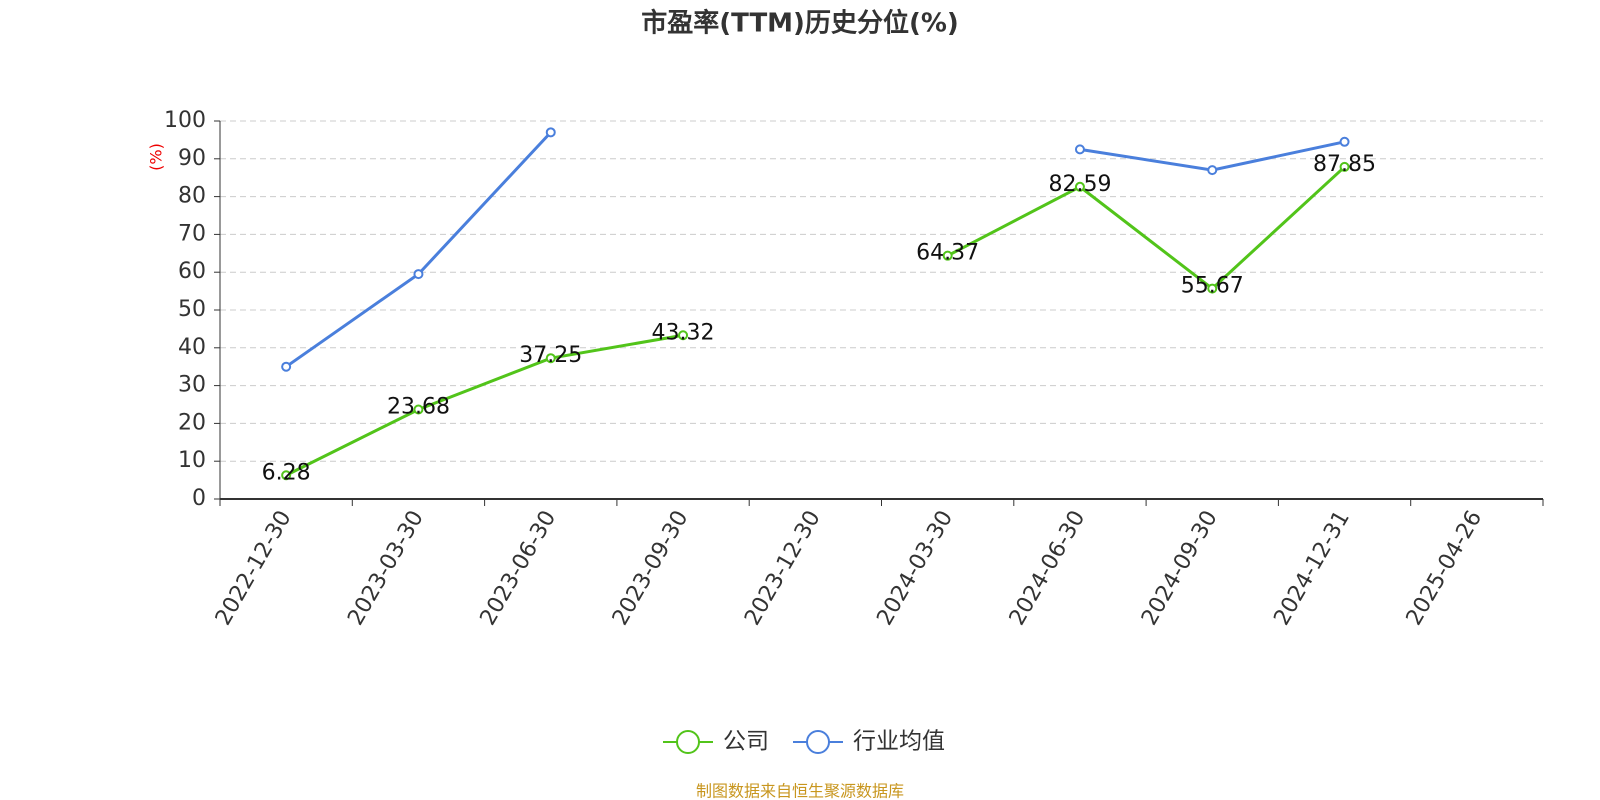 This screenshot has width=1600, height=800. I want to click on data-label: 6.28, so click(286, 472).